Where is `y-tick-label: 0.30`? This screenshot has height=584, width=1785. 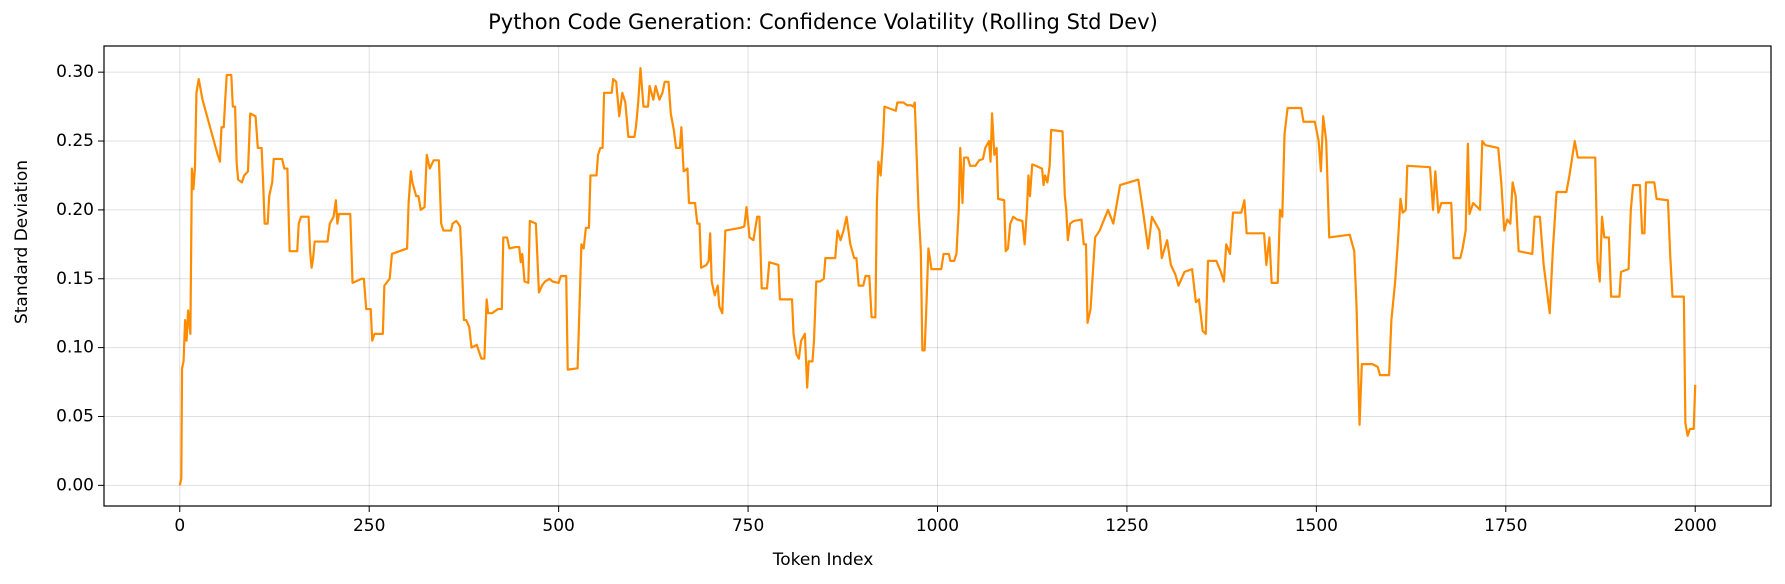
y-tick-label: 0.30 is located at coordinates (75, 72).